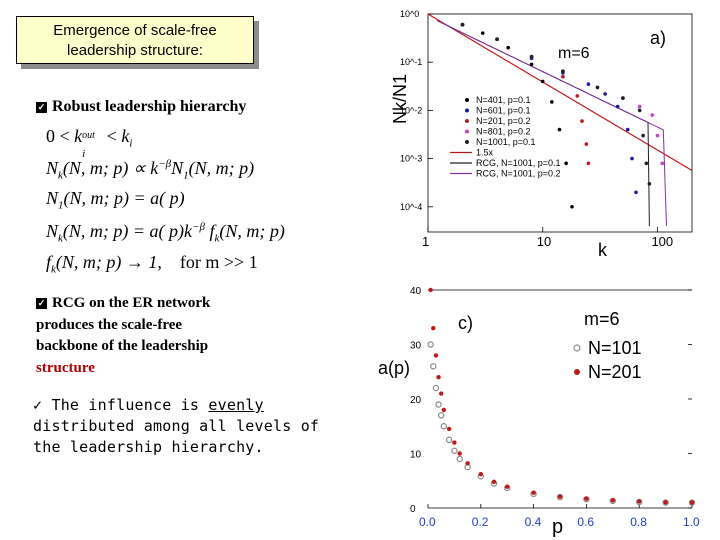 This screenshot has width=720, height=540. Describe the element at coordinates (560, 399) in the screenshot. I see `chart-c-frame` at that location.